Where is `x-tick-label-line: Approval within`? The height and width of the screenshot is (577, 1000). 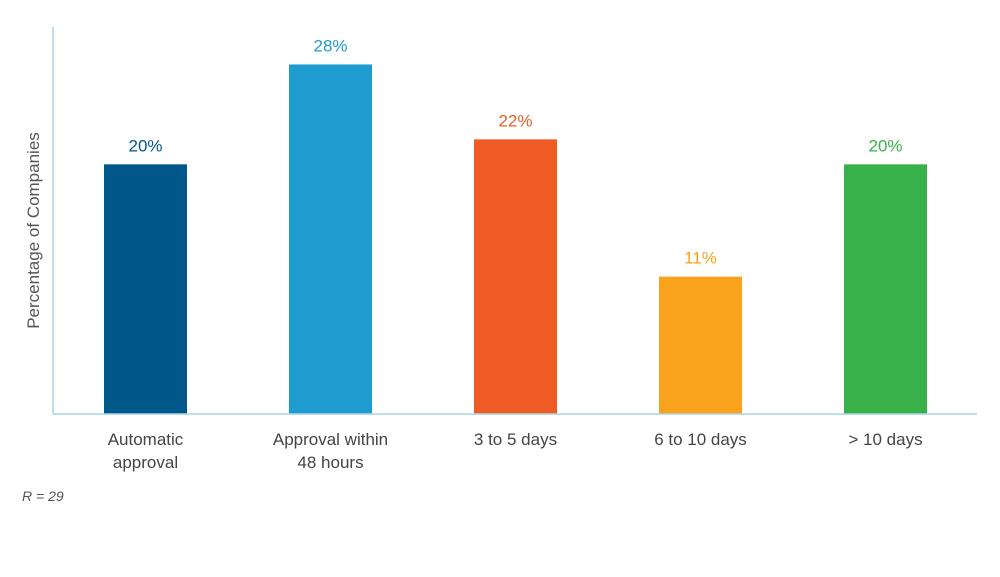
x-tick-label-line: Approval within is located at coordinates (330, 439).